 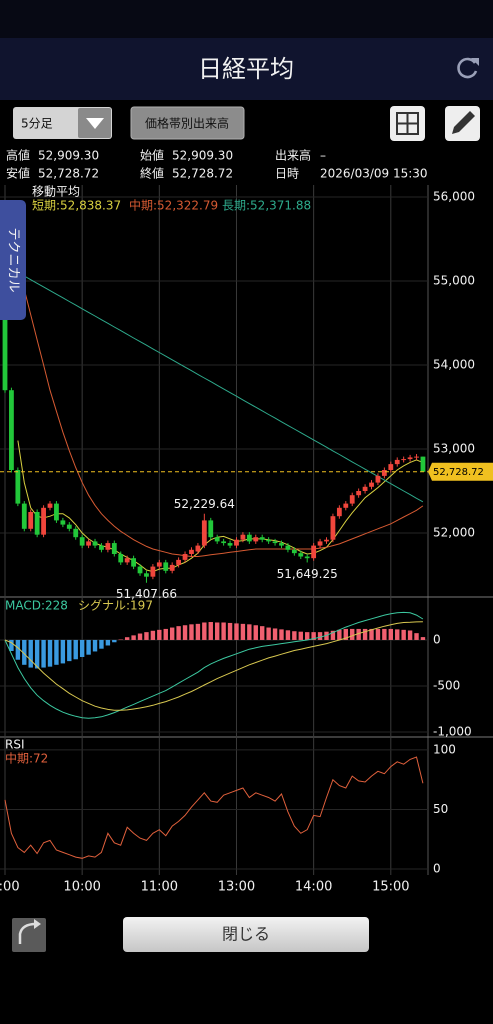 What do you see at coordinates (152, 155) in the screenshot?
I see `info-label: 始値` at bounding box center [152, 155].